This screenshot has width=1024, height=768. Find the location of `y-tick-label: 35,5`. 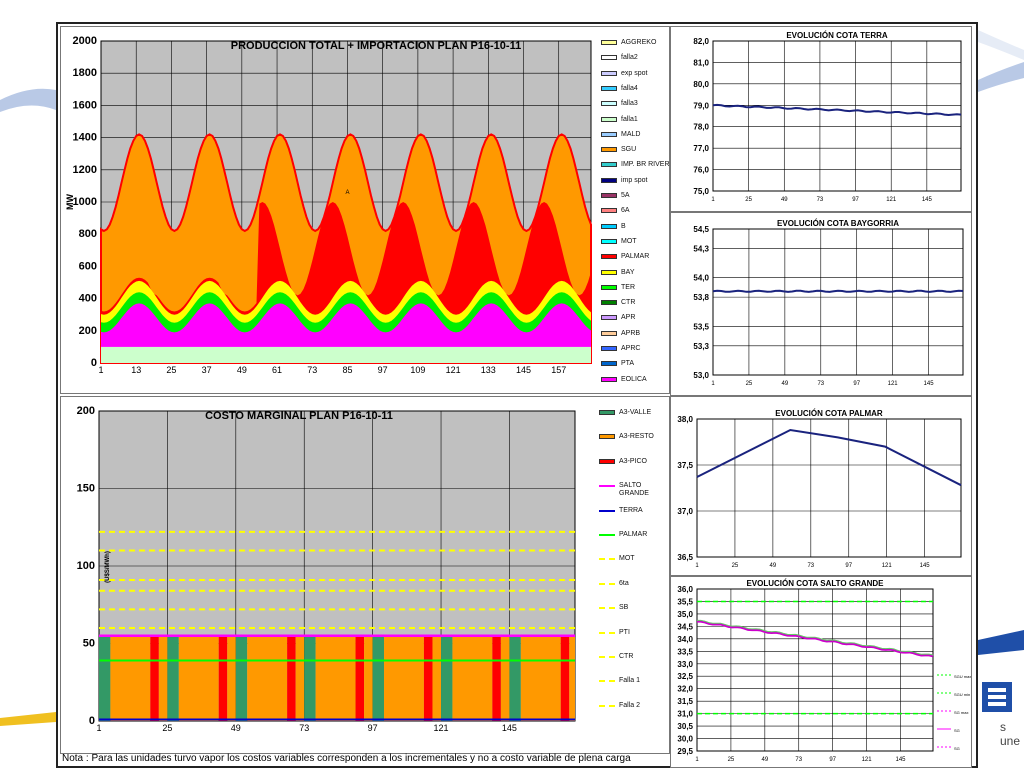

y-tick-label: 35,5 is located at coordinates (685, 601).